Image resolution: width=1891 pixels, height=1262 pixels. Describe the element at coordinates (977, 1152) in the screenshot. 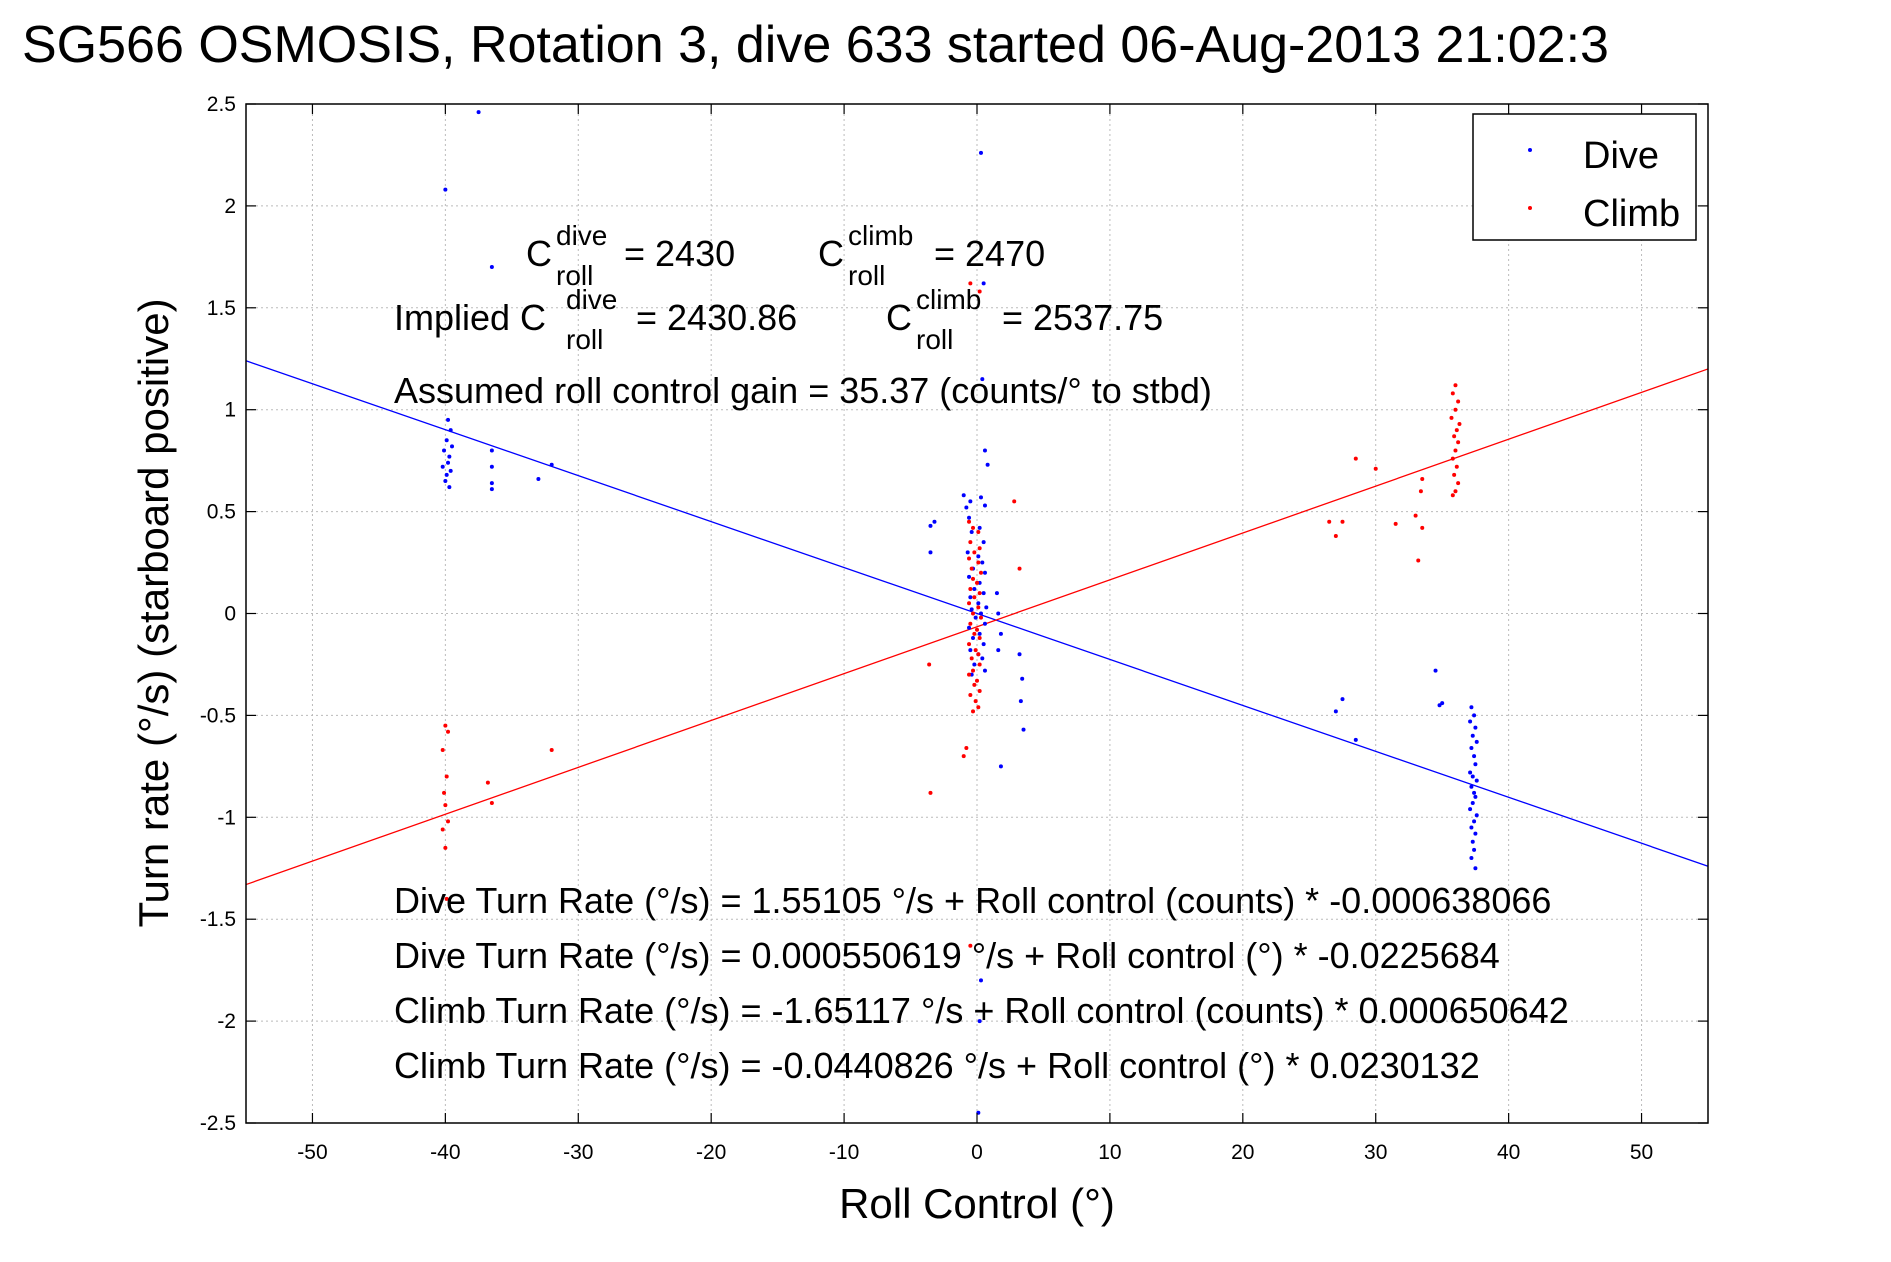

I see `x-tick-label: 0` at that location.